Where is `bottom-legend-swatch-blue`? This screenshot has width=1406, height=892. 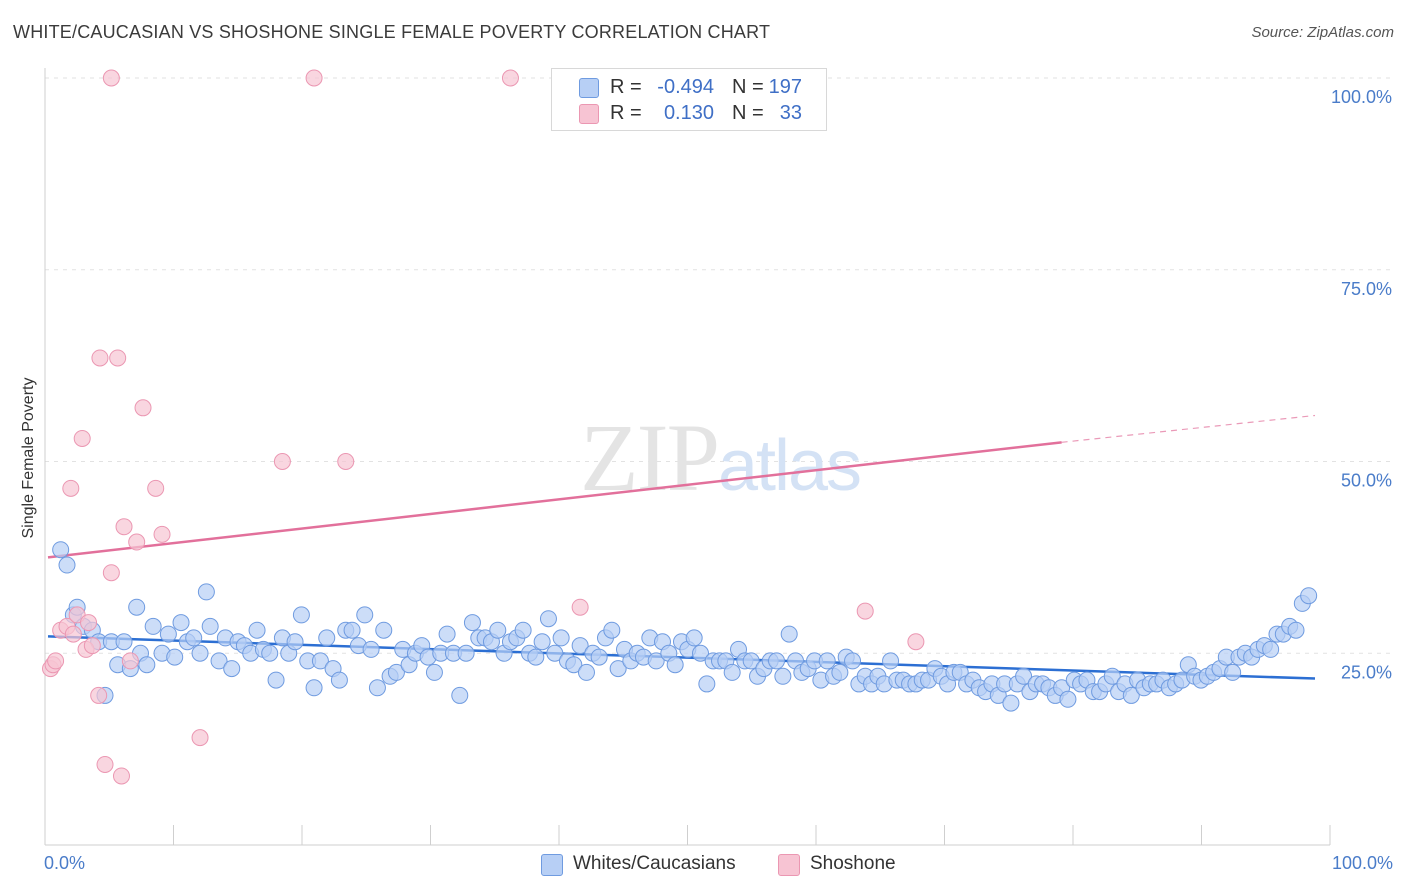
bottom-legend-swatch-blue is located at coordinates (552, 865).